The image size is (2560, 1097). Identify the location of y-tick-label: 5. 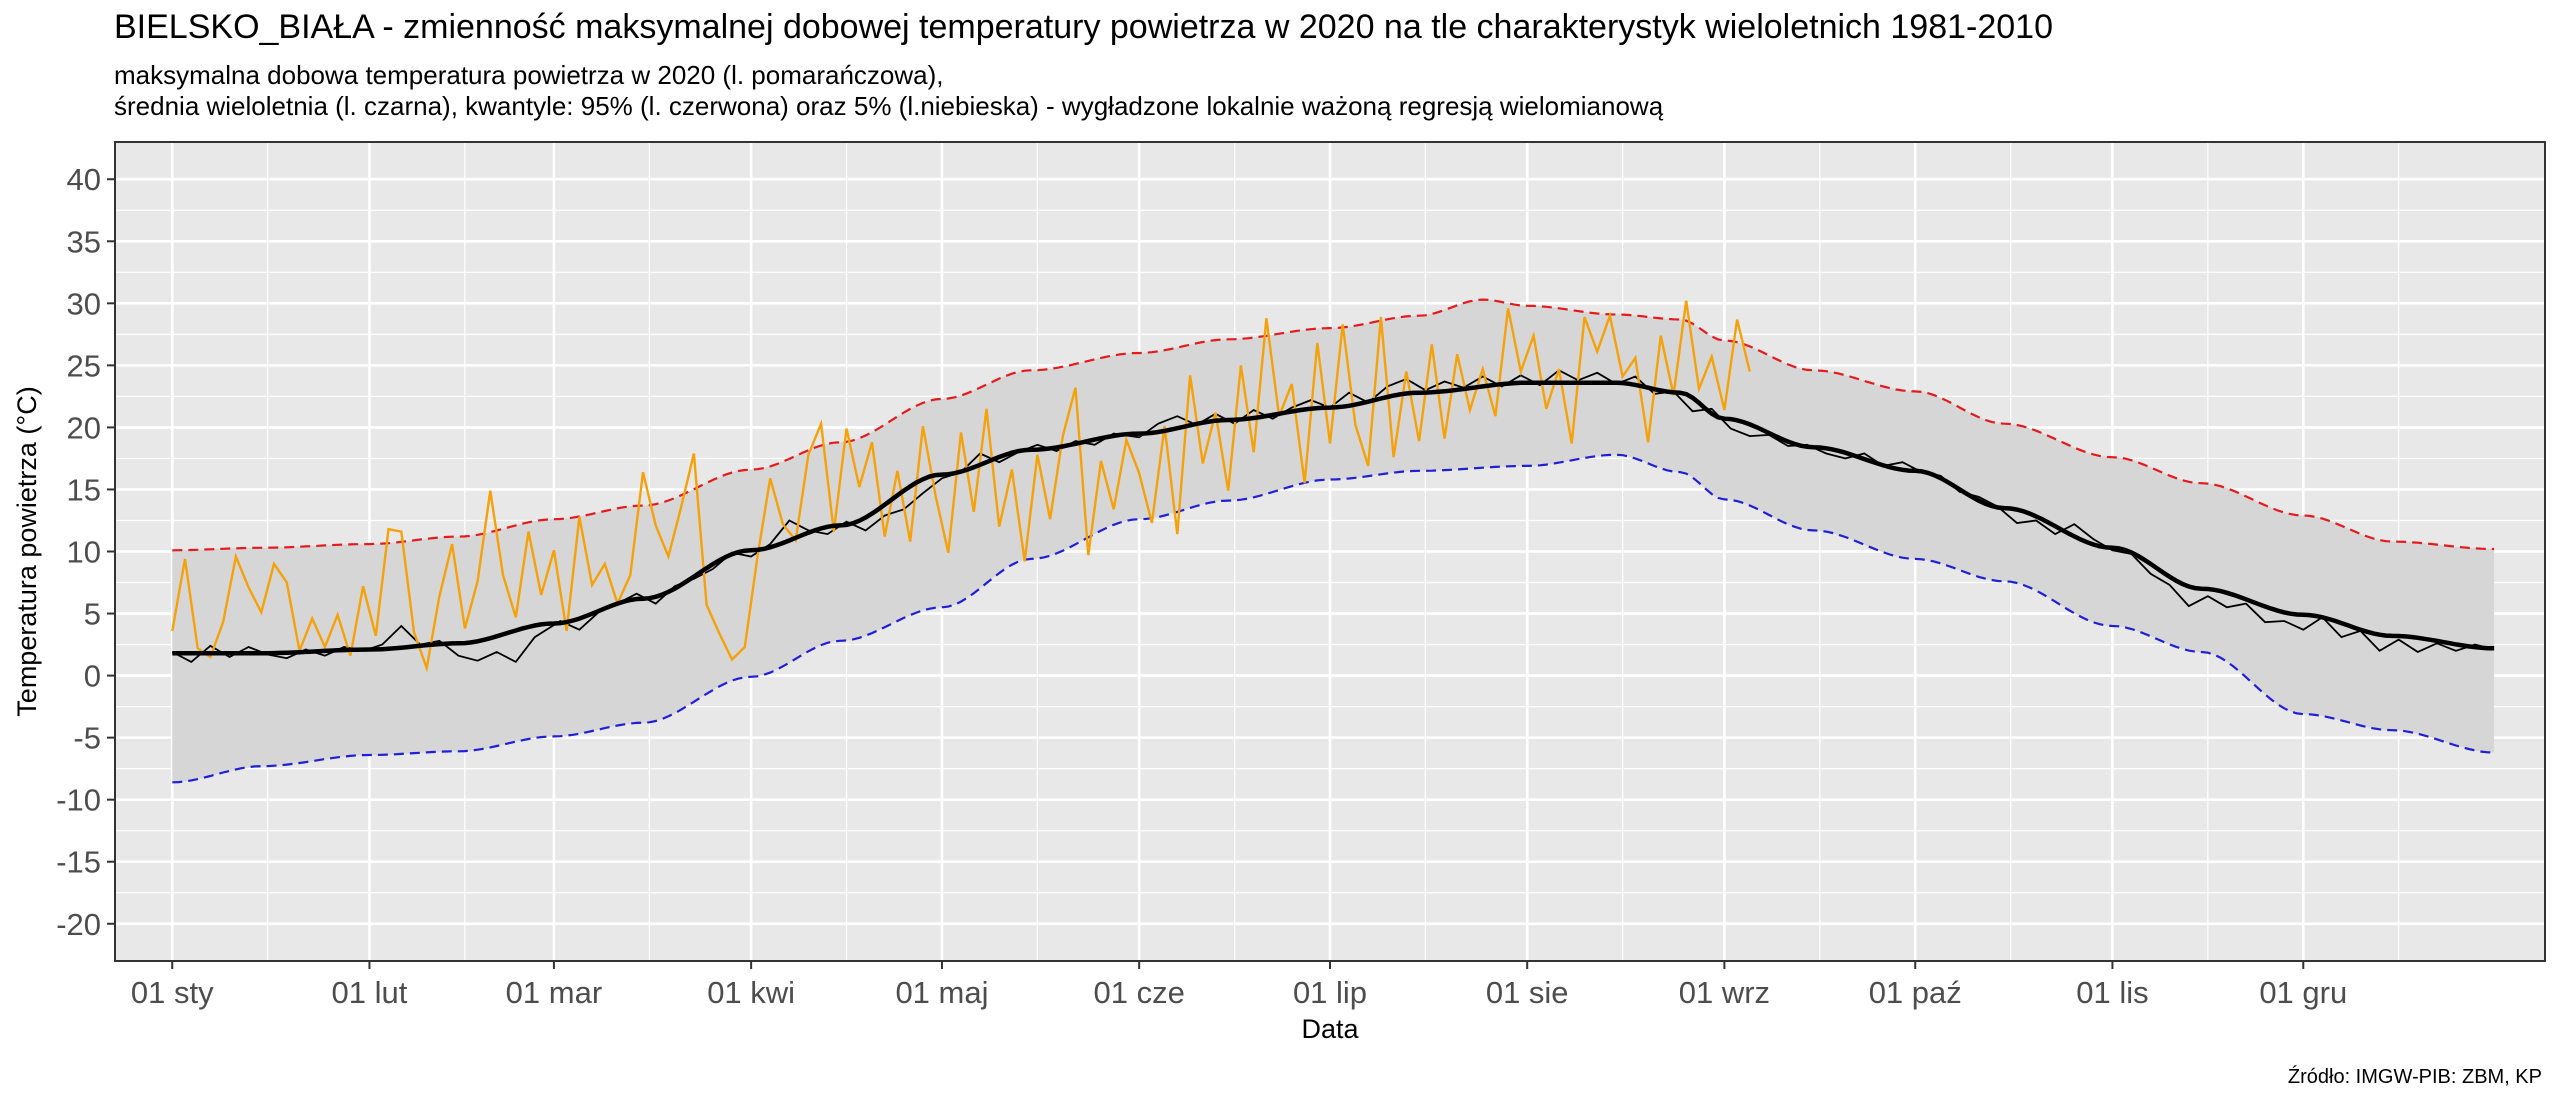
(92, 614).